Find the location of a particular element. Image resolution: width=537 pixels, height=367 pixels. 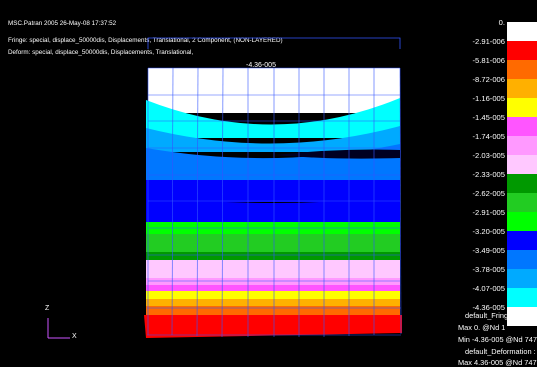

legend-label: -3.78-005 is located at coordinates (488, 269).